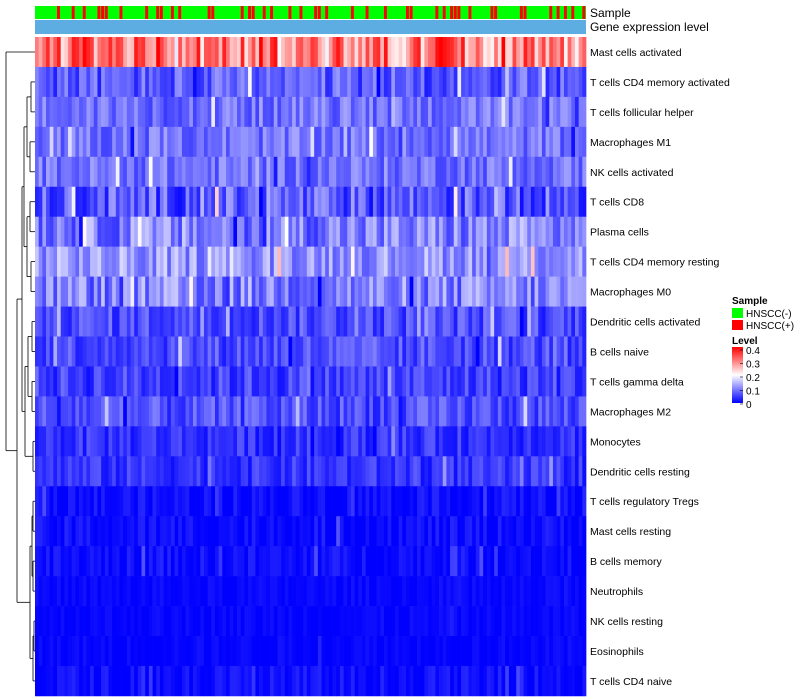  What do you see at coordinates (642, 113) in the screenshot?
I see `row-label: T cells follicular helper` at bounding box center [642, 113].